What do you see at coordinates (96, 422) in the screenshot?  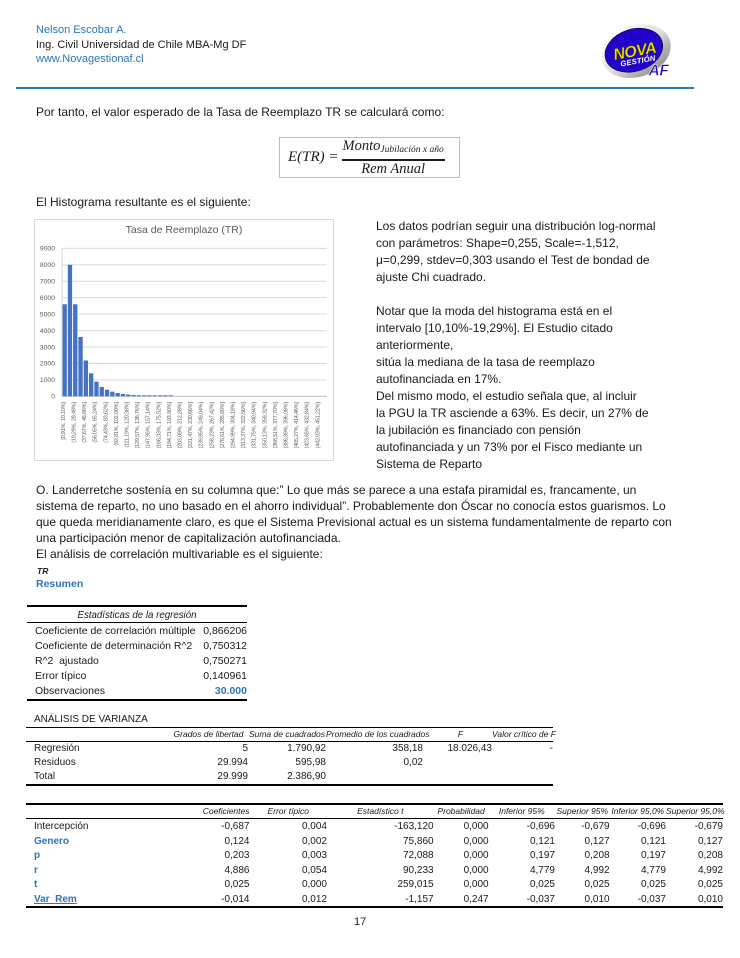 I see `svg-text: (56,05%, 65,24%]` at bounding box center [96, 422].